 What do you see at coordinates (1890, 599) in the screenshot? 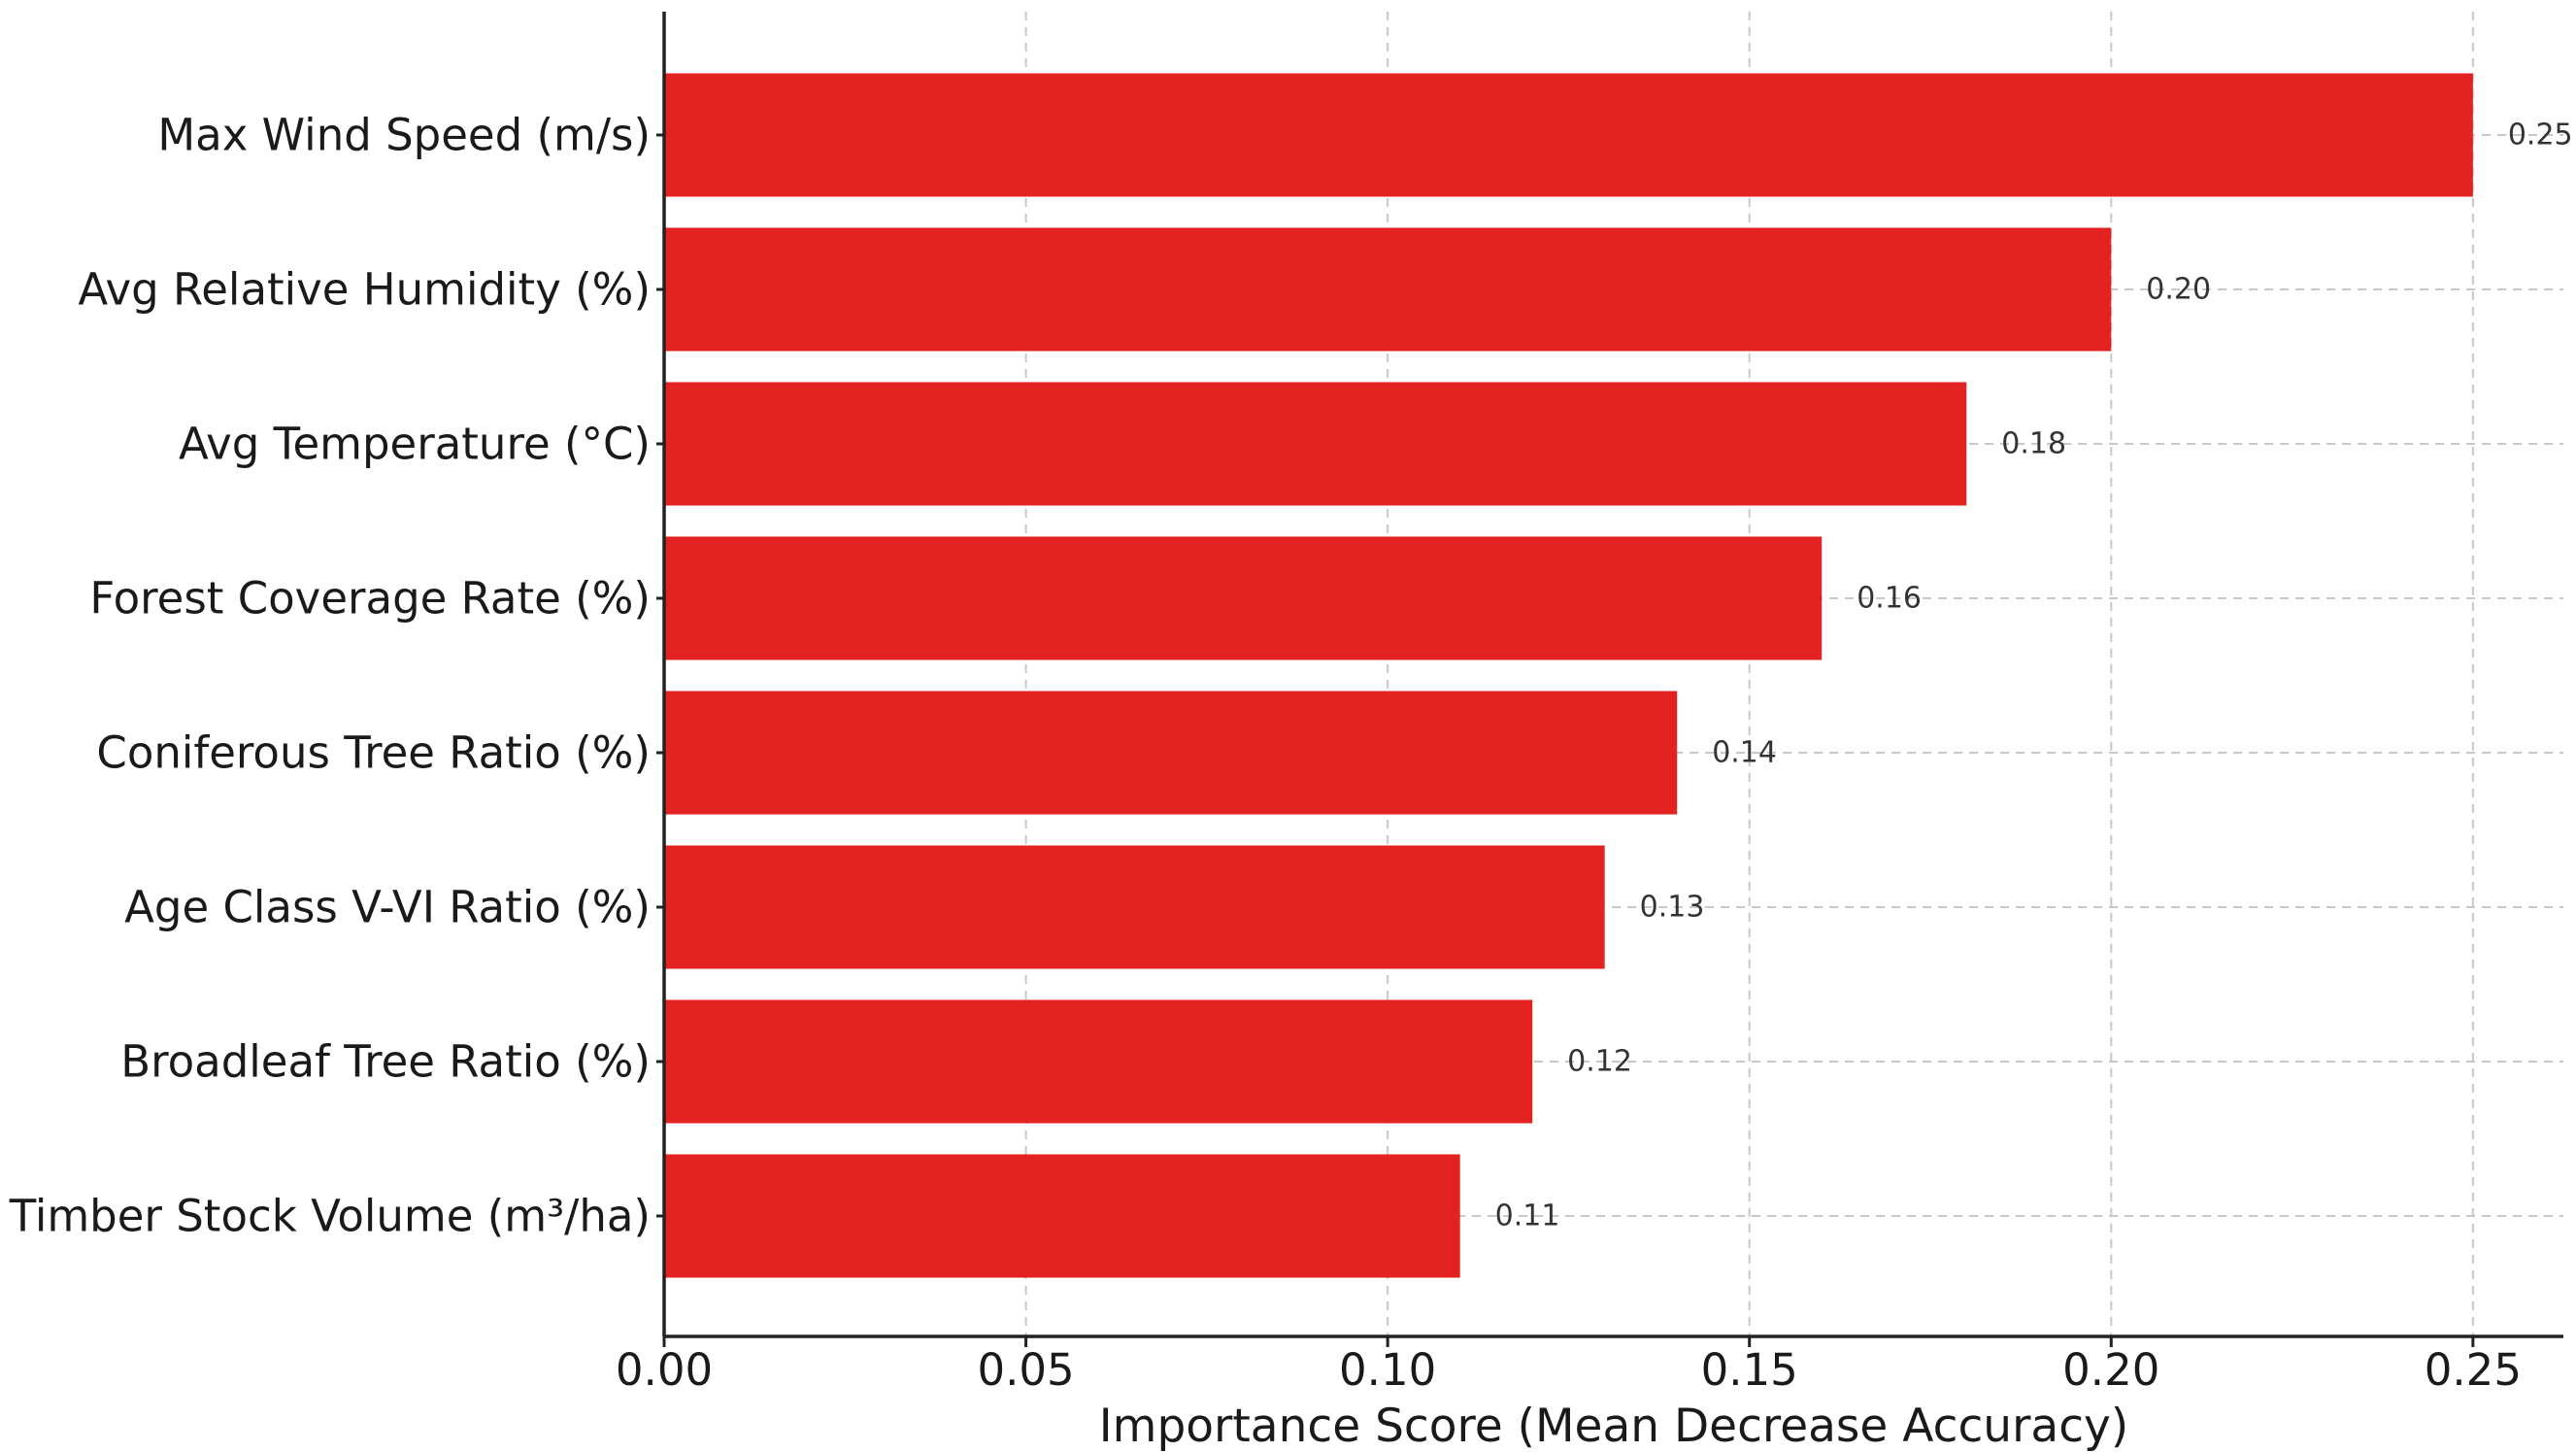
I see `data-label: 0.16` at bounding box center [1890, 599].